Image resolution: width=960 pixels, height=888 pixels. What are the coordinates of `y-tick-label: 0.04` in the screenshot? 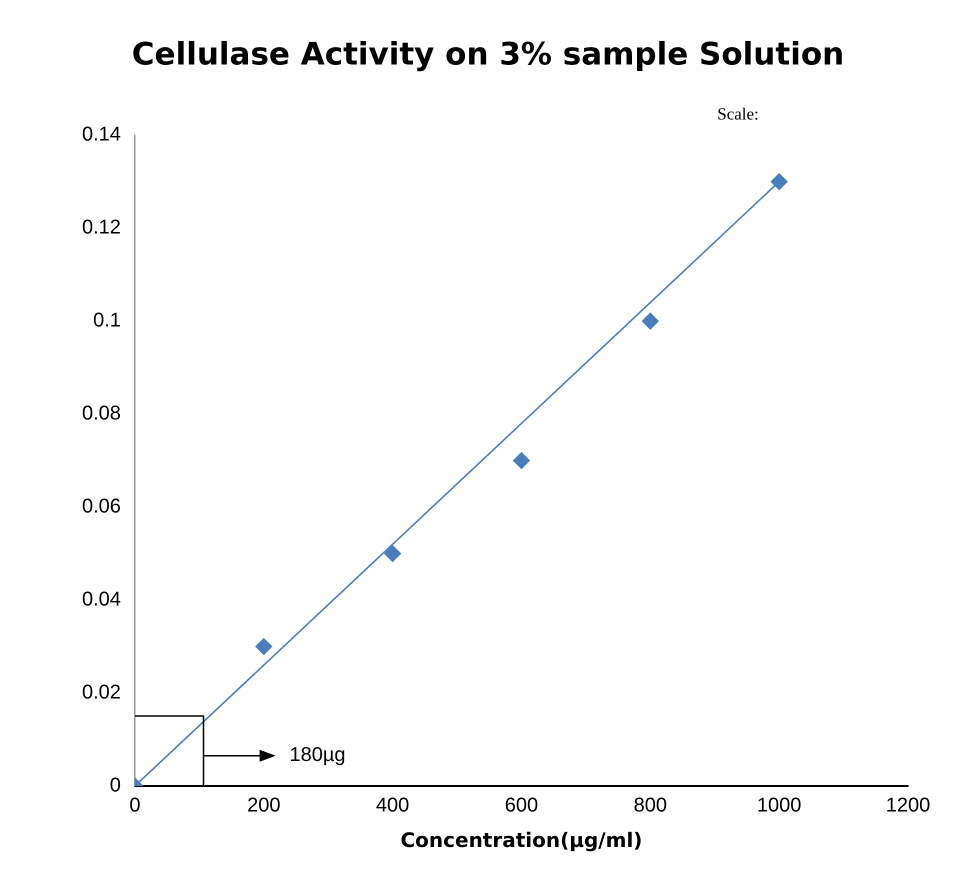 It's located at (101, 599).